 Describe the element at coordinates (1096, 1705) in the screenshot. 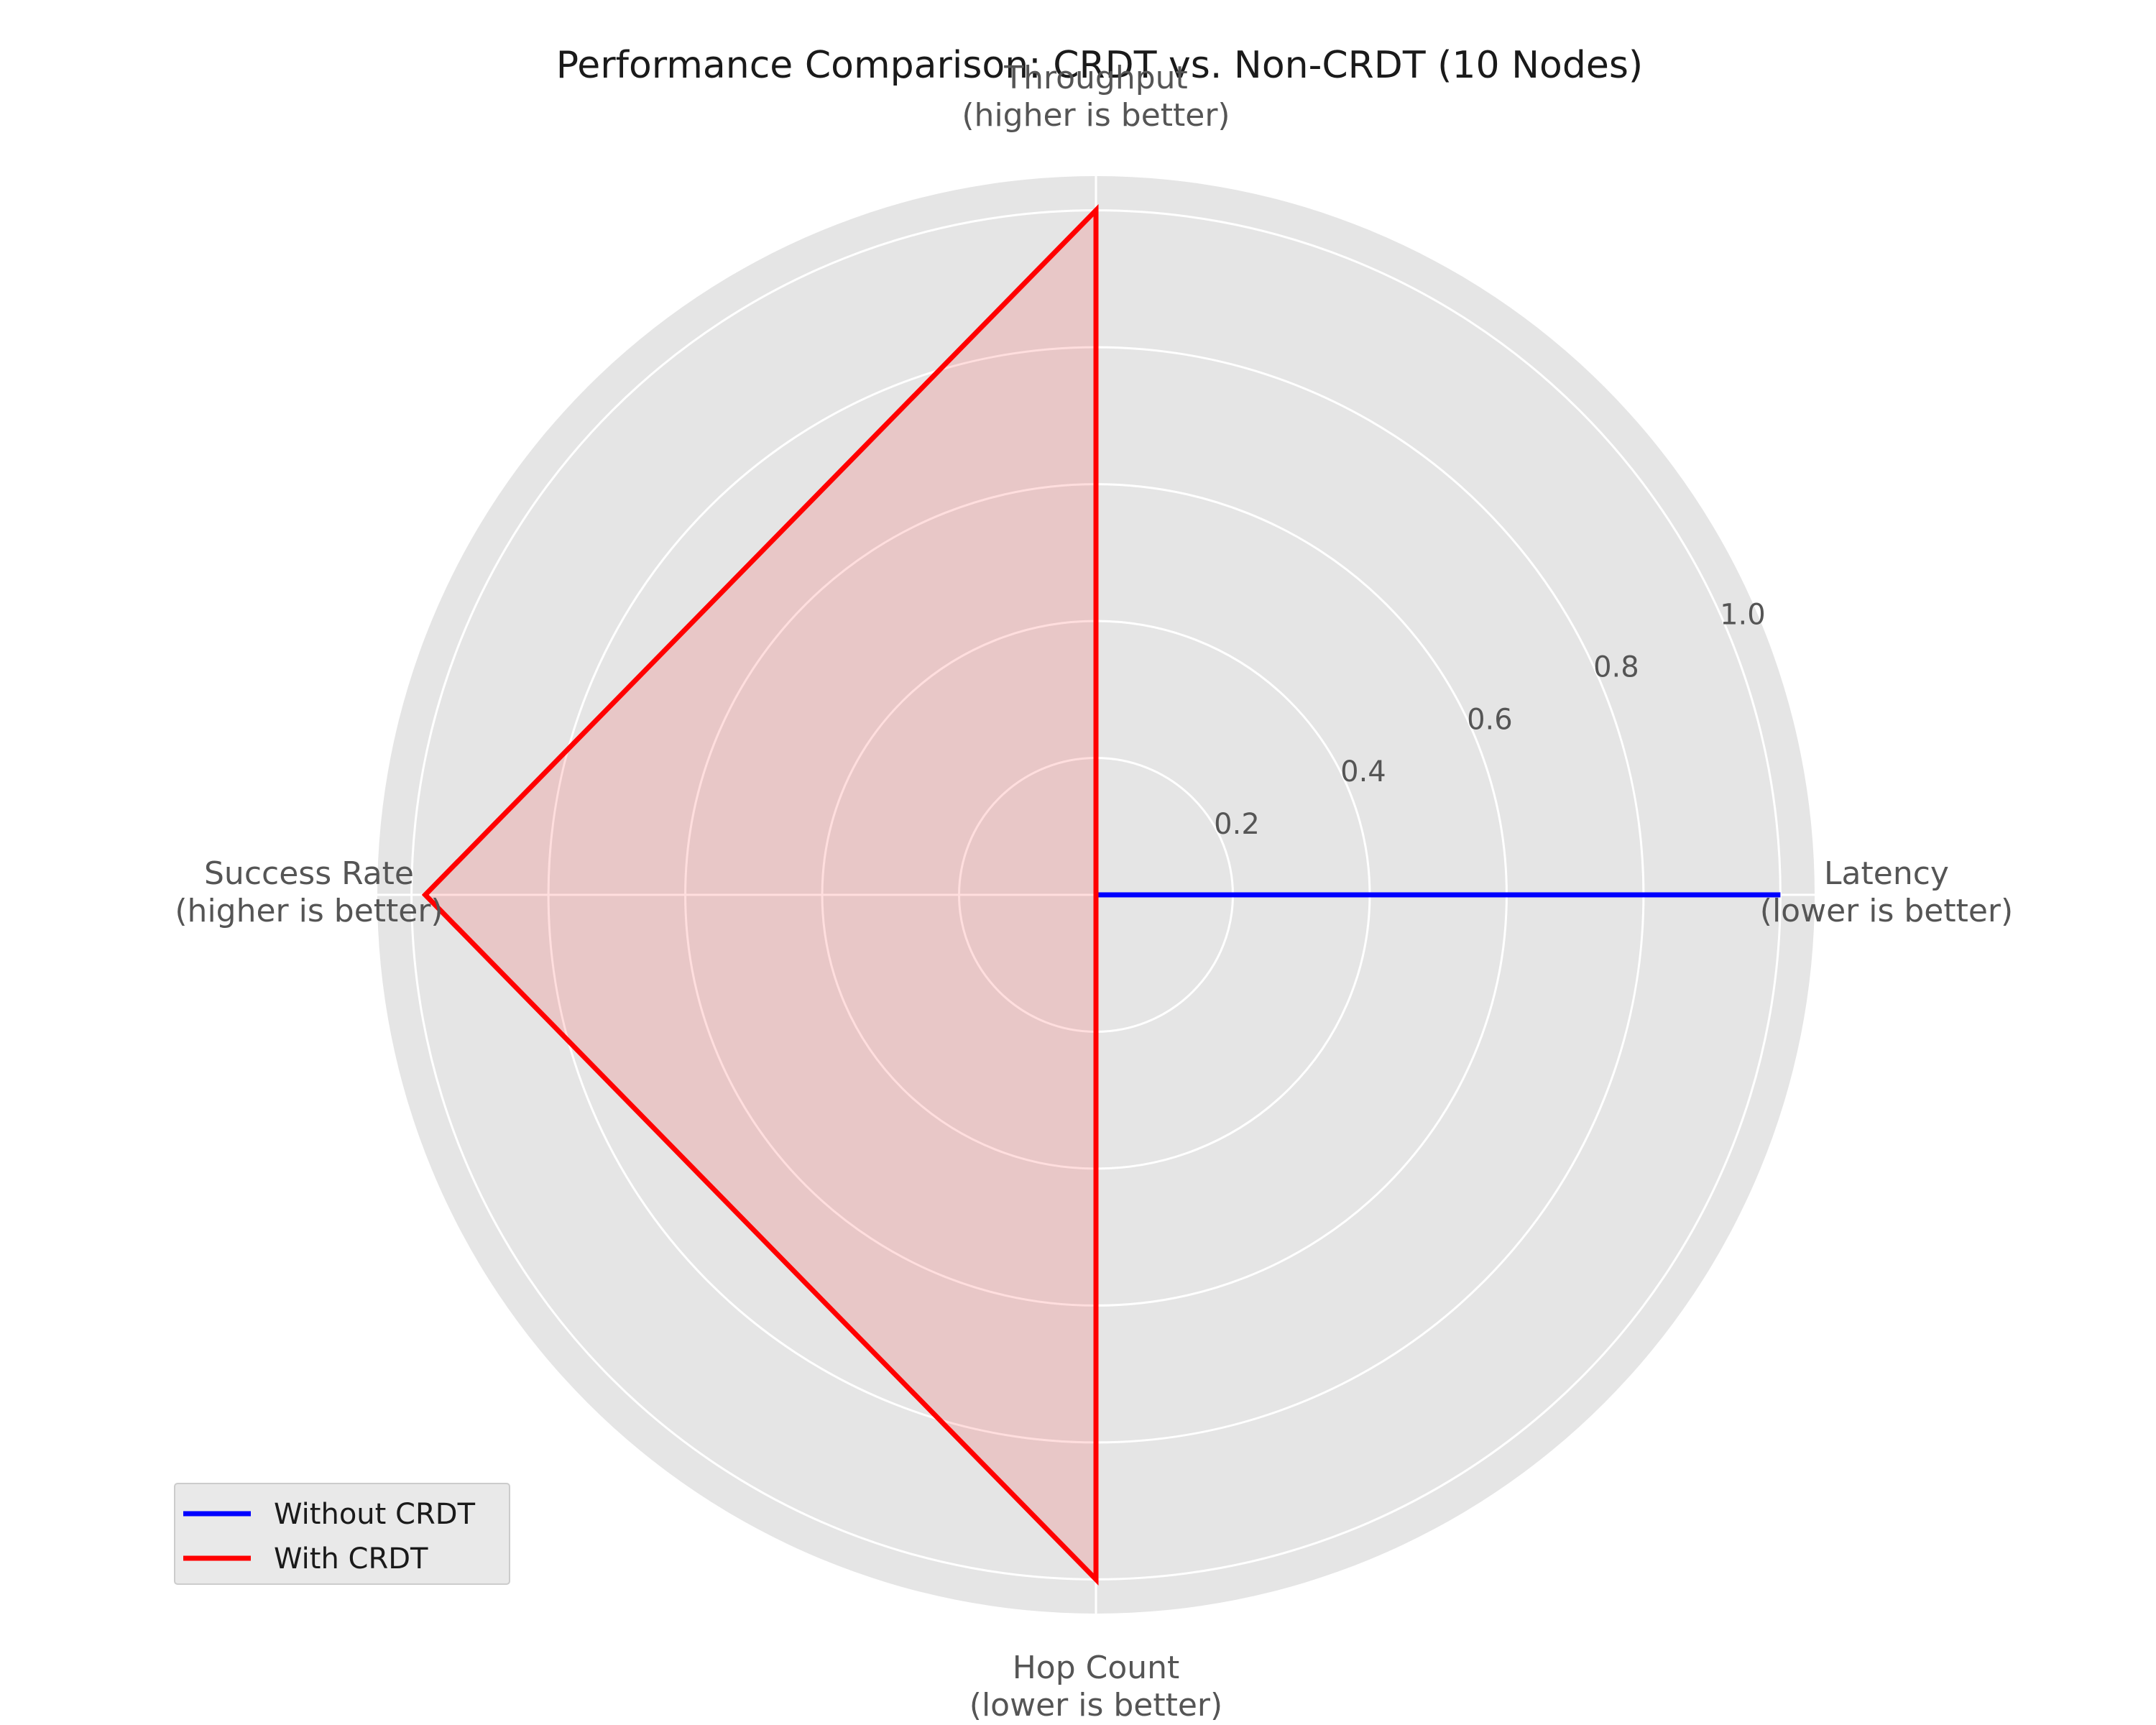

I see `axis-note-hop-count: (lower is better)` at that location.